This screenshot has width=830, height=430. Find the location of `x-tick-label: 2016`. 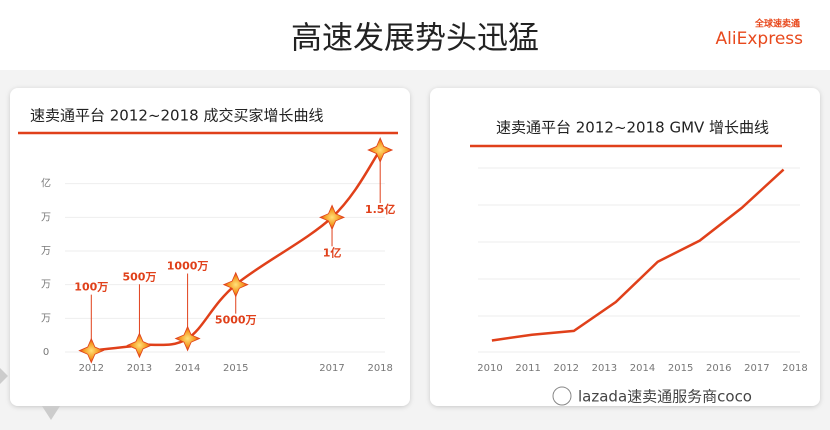

x-tick-label: 2016 is located at coordinates (718, 368).